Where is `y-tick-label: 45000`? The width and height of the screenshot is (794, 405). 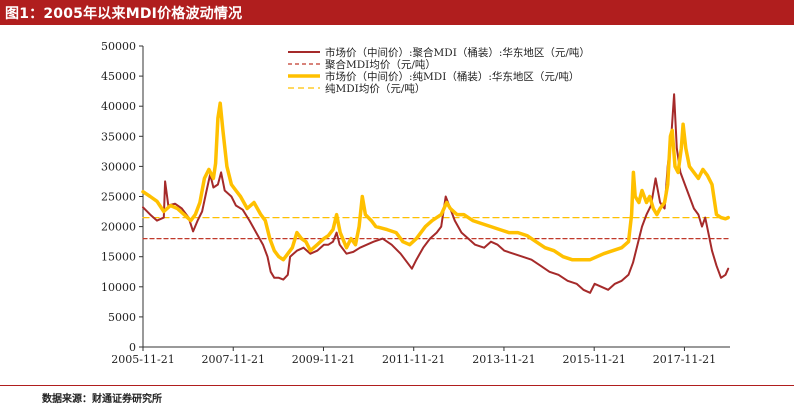 y-tick-label: 45000 is located at coordinates (118, 76).